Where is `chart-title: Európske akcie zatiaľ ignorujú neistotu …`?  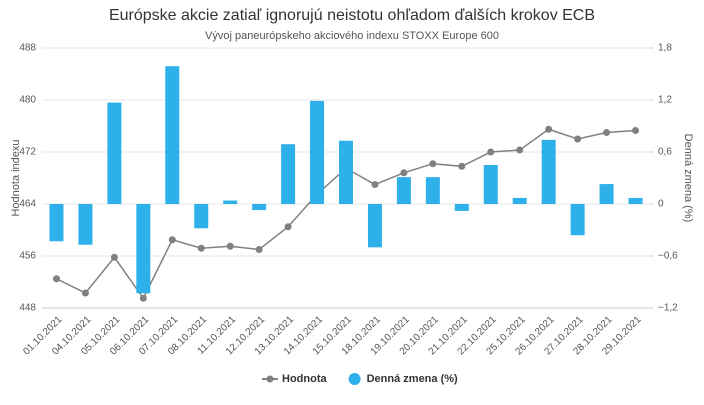
chart-title: Európske akcie zatiaľ ignorujú neistotu … is located at coordinates (352, 15).